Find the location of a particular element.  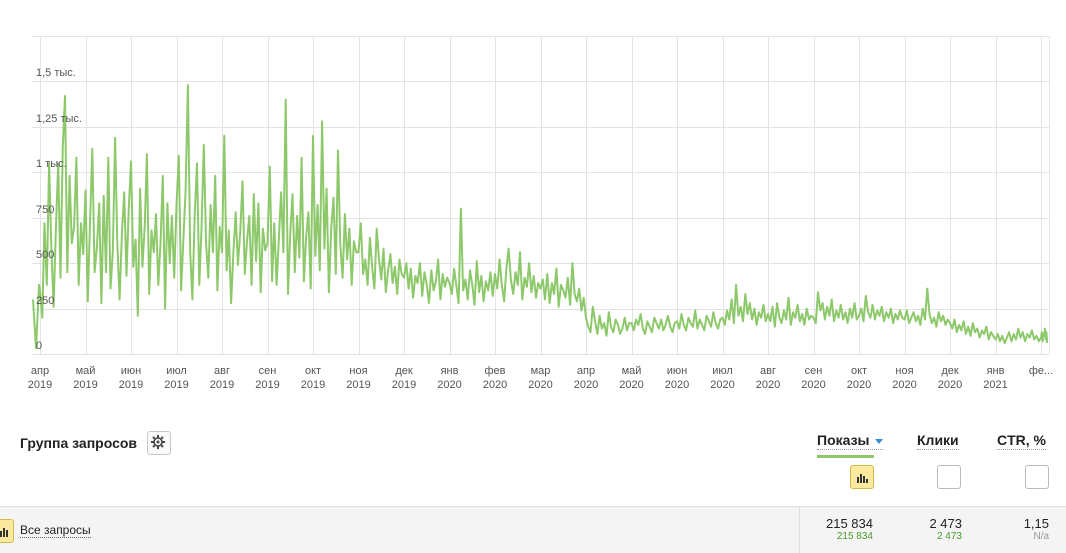

x-tick-label: сен 2020 is located at coordinates (814, 378).